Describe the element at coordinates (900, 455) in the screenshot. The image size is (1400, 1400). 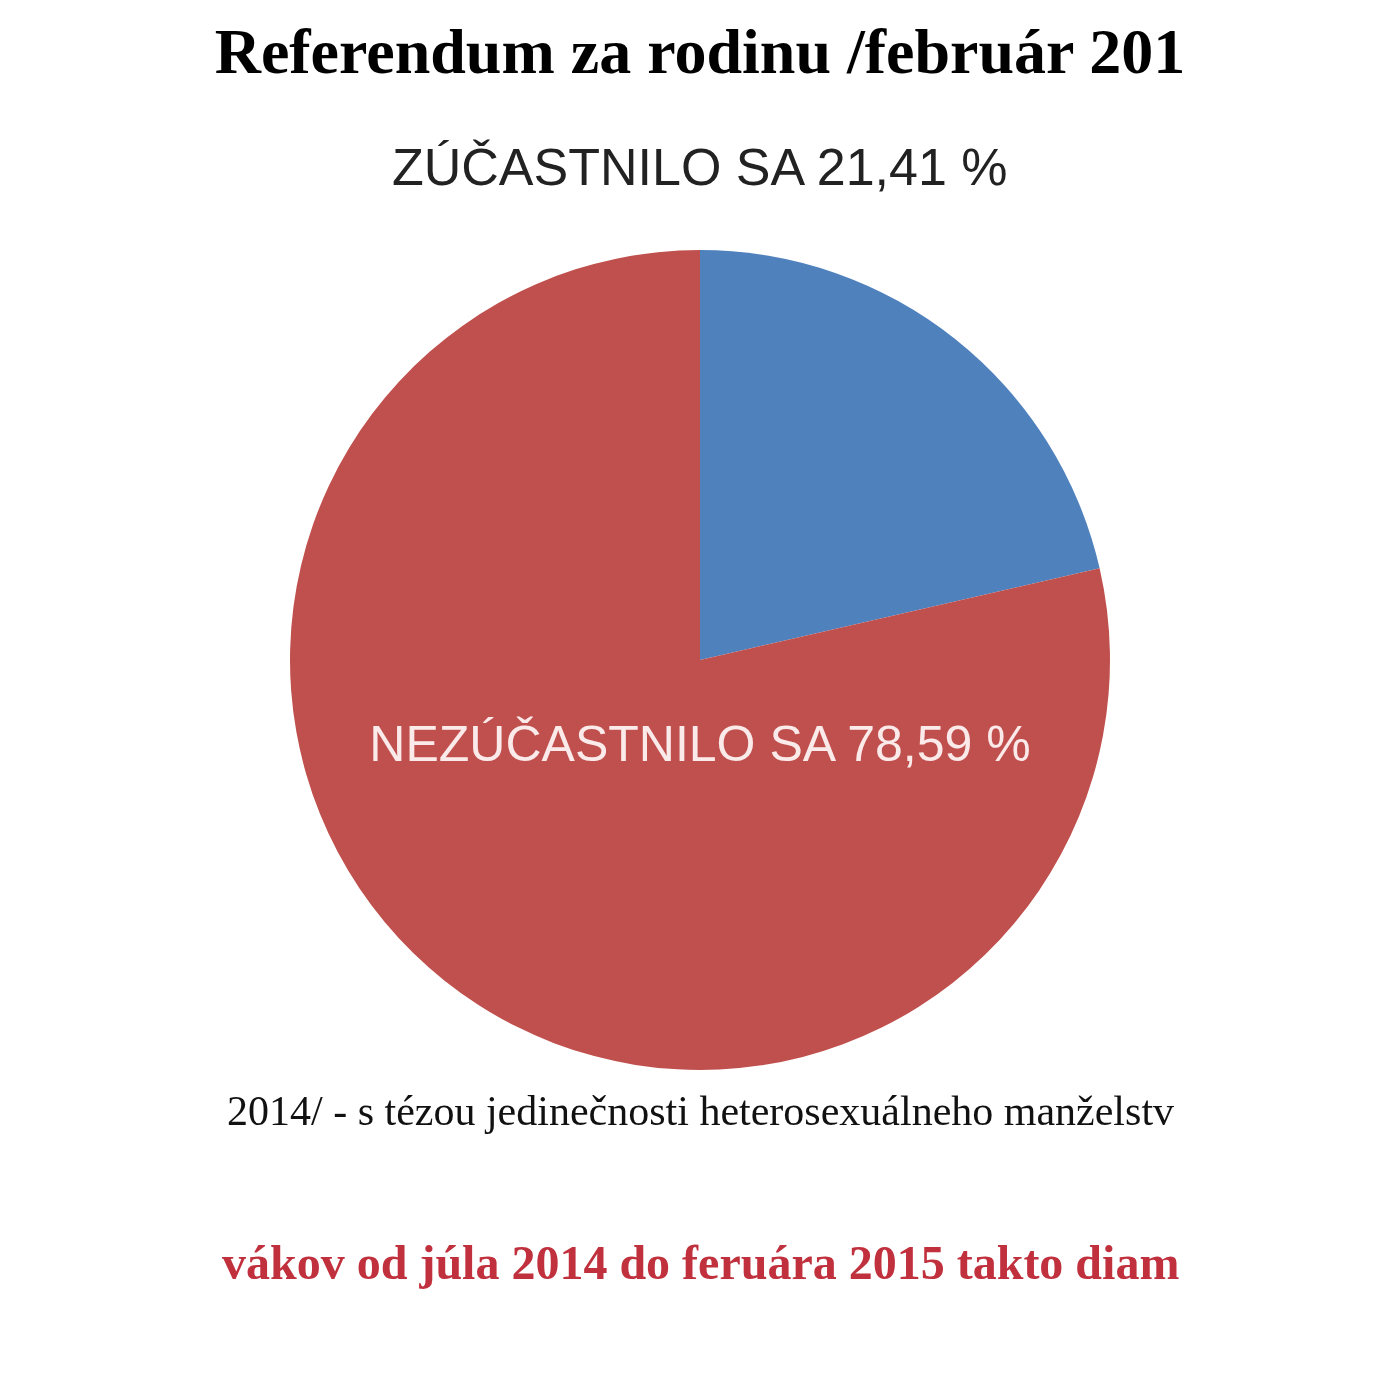
I see `pie-slice` at that location.